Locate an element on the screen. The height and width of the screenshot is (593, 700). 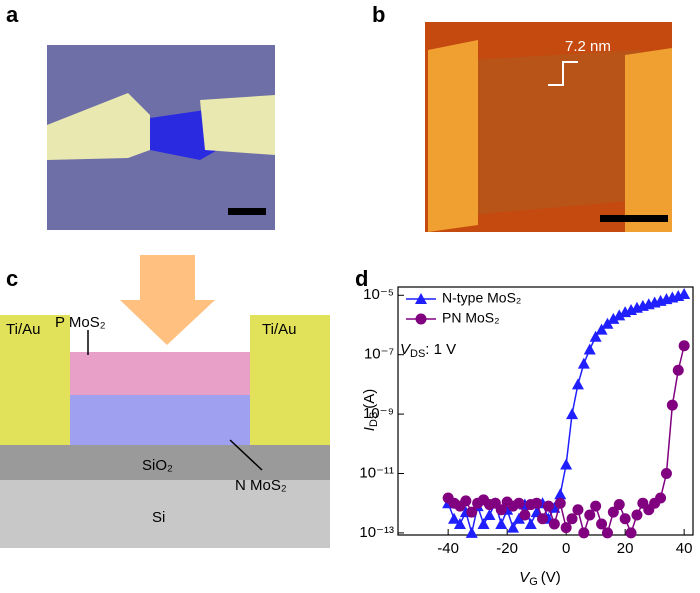
afm-image is located at coordinates (548, 127).